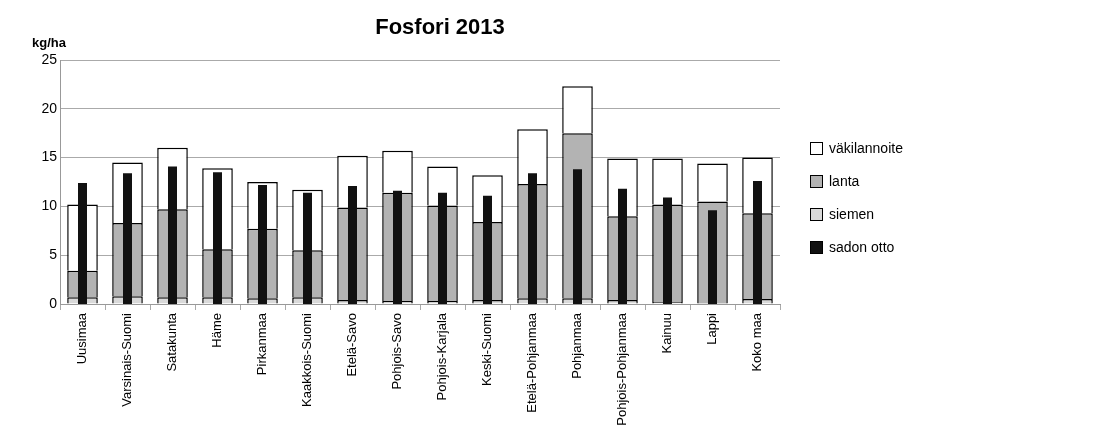 Image resolution: width=1093 pixels, height=441 pixels. Describe the element at coordinates (866, 148) in the screenshot. I see `text: väkilannoite` at that location.